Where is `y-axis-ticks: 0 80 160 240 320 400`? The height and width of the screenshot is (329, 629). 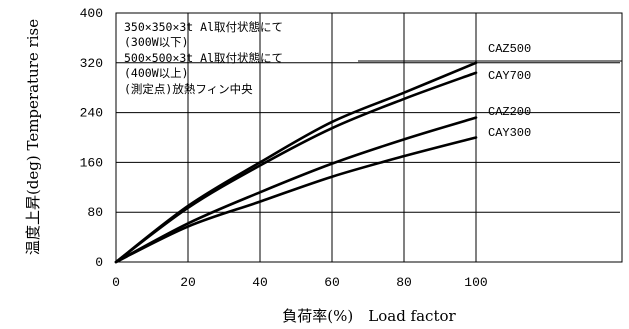
y-axis-ticks: 0 80 160 240 320 400 is located at coordinates (91, 138).